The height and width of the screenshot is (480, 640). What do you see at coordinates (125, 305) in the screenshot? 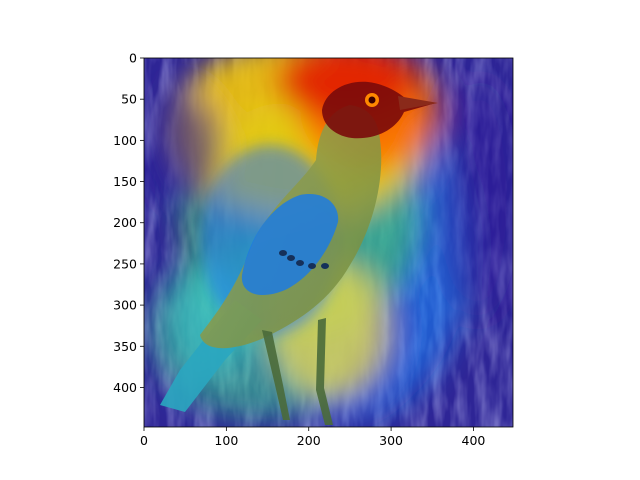
I see `y-tick-label: 300` at bounding box center [125, 305].